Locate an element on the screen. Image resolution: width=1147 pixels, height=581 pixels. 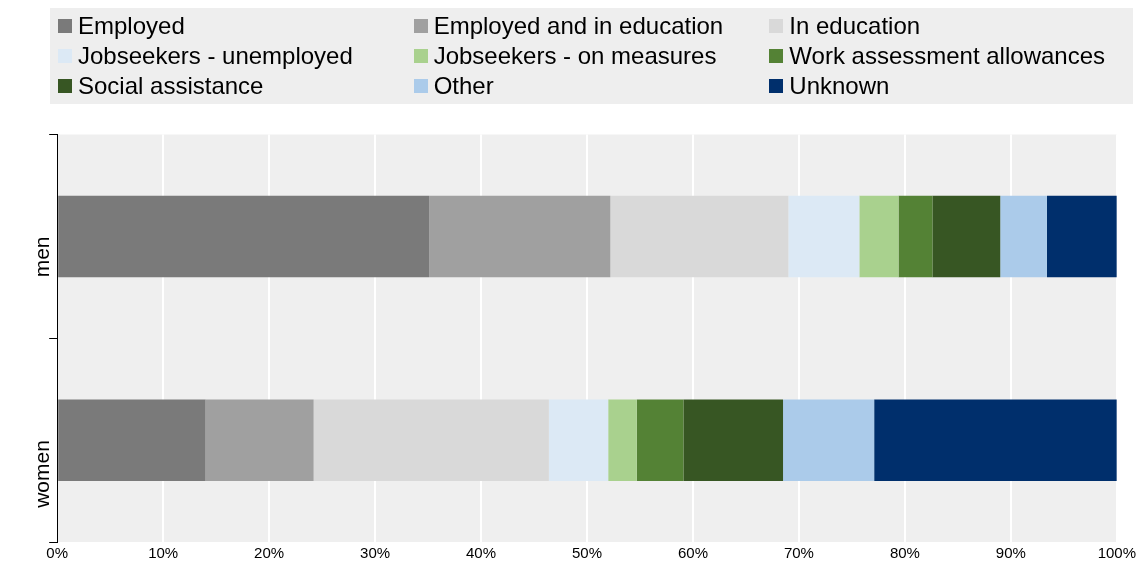
x-tick-label: 40% is located at coordinates (481, 553).